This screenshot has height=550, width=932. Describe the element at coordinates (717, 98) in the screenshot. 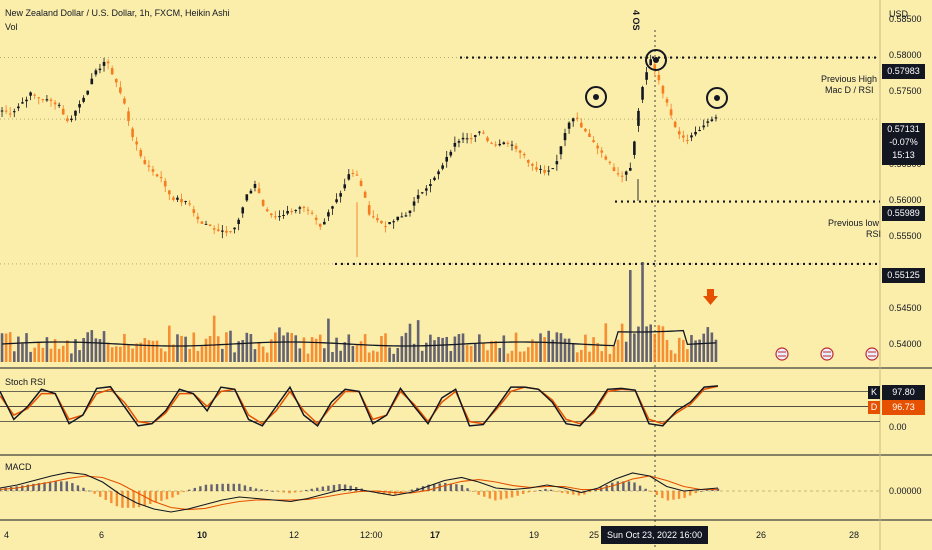

I see `target-circle-dot` at that location.